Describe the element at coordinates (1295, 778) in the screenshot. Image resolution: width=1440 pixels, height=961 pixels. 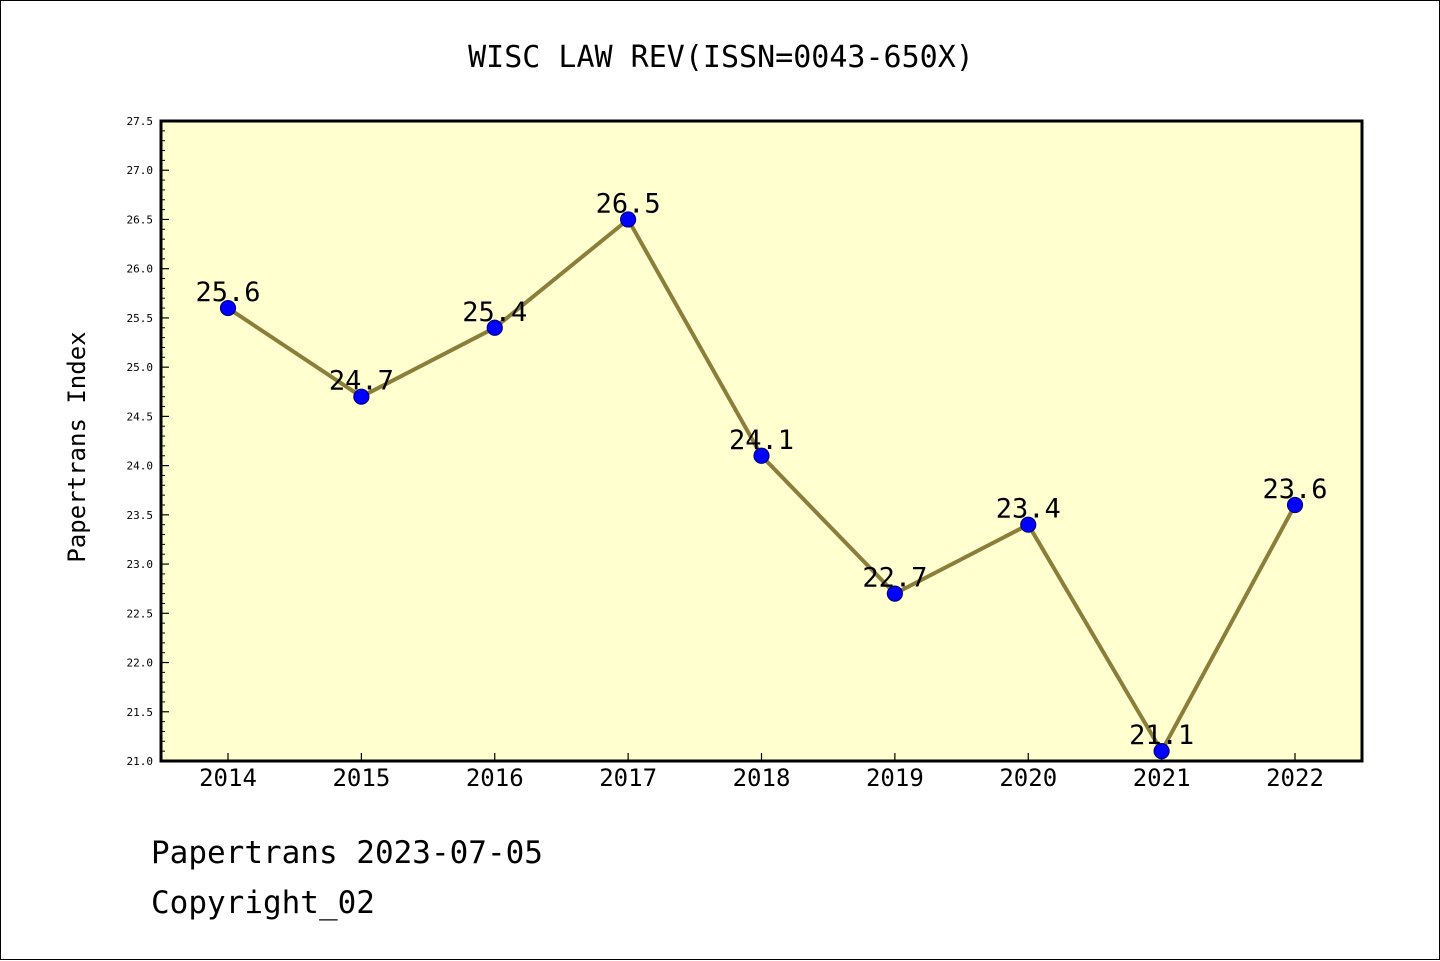
I see `x-tick-label: 2022` at that location.